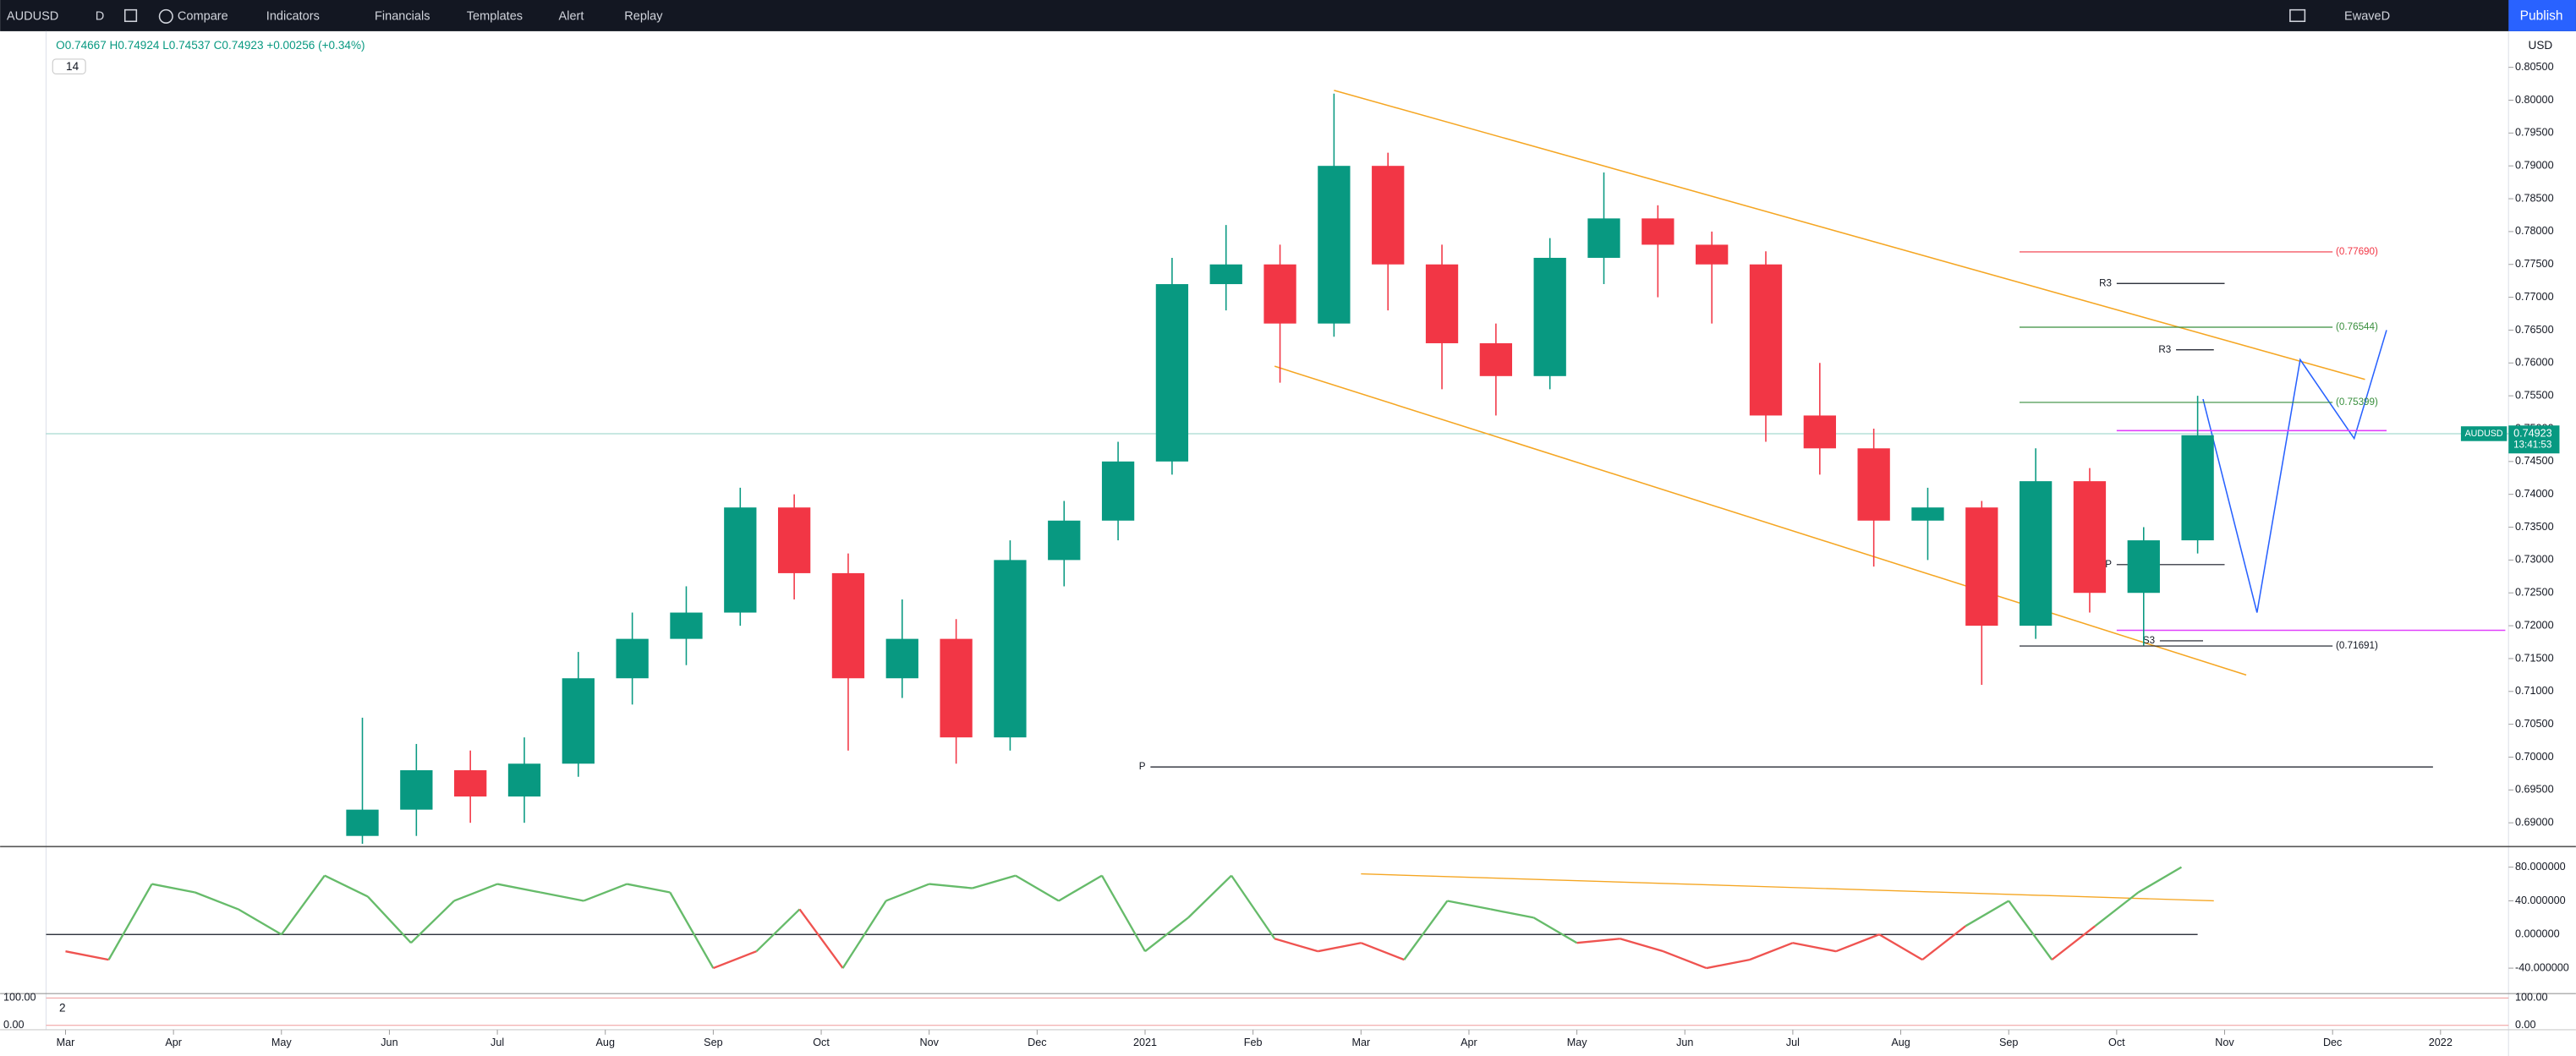 The height and width of the screenshot is (1056, 2576). What do you see at coordinates (2534, 790) in the screenshot?
I see `y-tick-label: 0.69500` at bounding box center [2534, 790].